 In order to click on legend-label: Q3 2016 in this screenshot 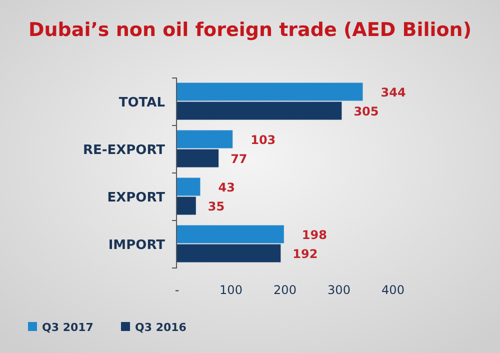, I will do `click(161, 327)`.